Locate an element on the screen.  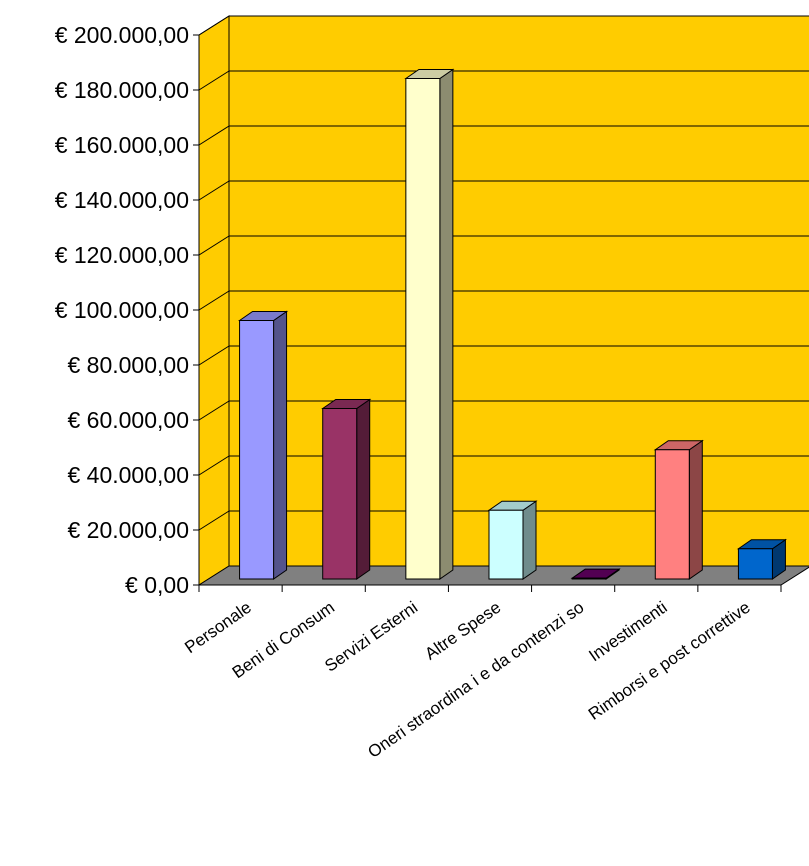
y-tick-label: € 120.000,00 is located at coordinates (122, 255).